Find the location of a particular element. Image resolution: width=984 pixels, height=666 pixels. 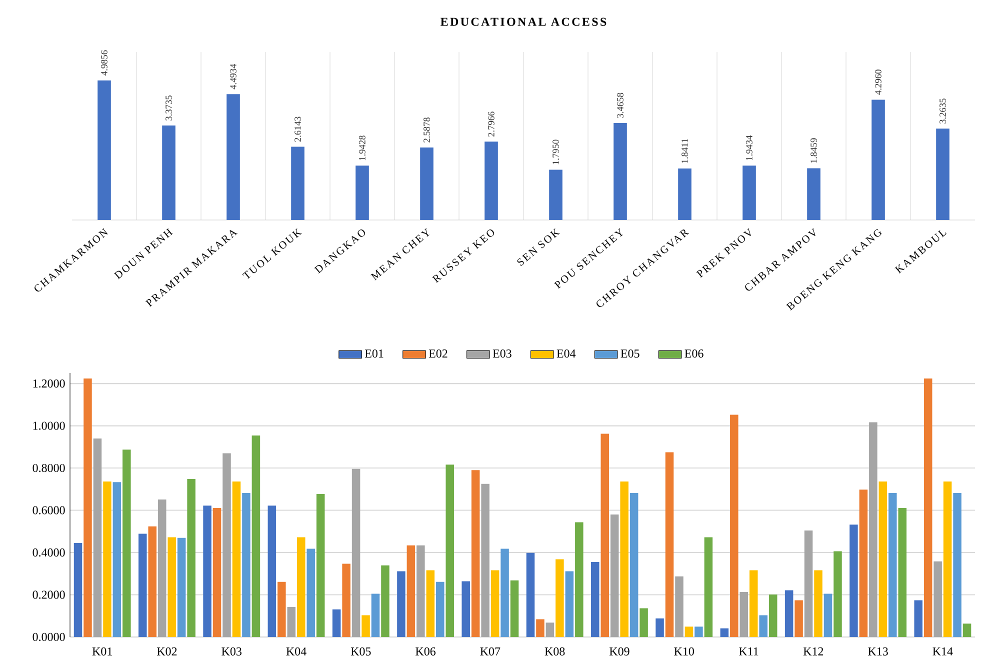

x-tick-label: K02 is located at coordinates (166, 651).